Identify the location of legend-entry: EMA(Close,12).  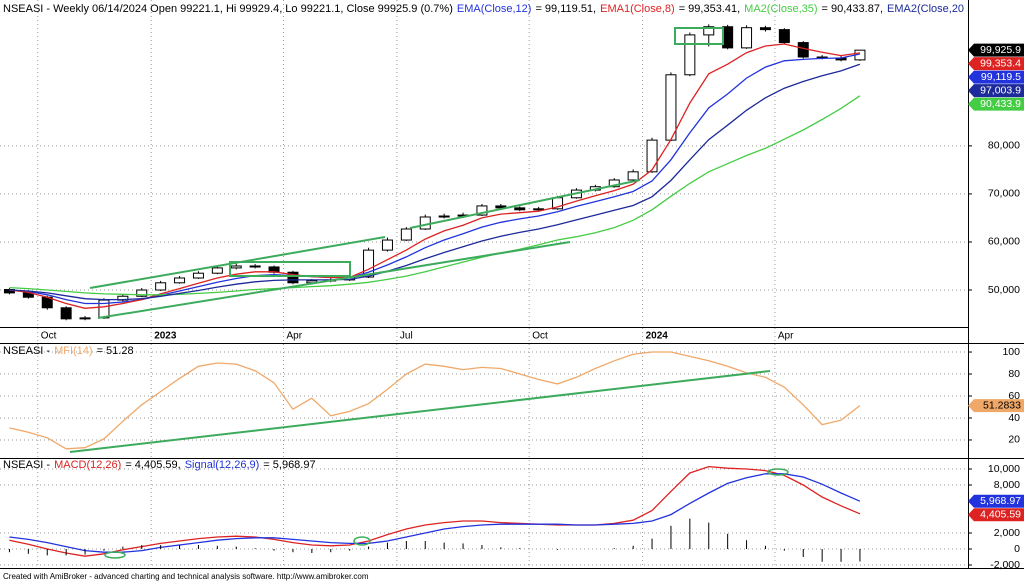
(494, 9).